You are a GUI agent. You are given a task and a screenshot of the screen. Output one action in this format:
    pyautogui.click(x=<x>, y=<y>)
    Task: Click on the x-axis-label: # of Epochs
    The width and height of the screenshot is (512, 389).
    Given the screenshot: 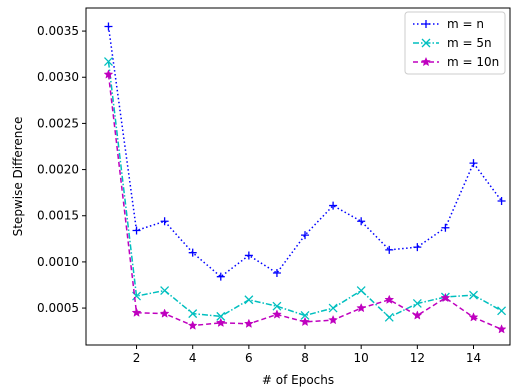 What is the action you would take?
    pyautogui.click(x=298, y=380)
    